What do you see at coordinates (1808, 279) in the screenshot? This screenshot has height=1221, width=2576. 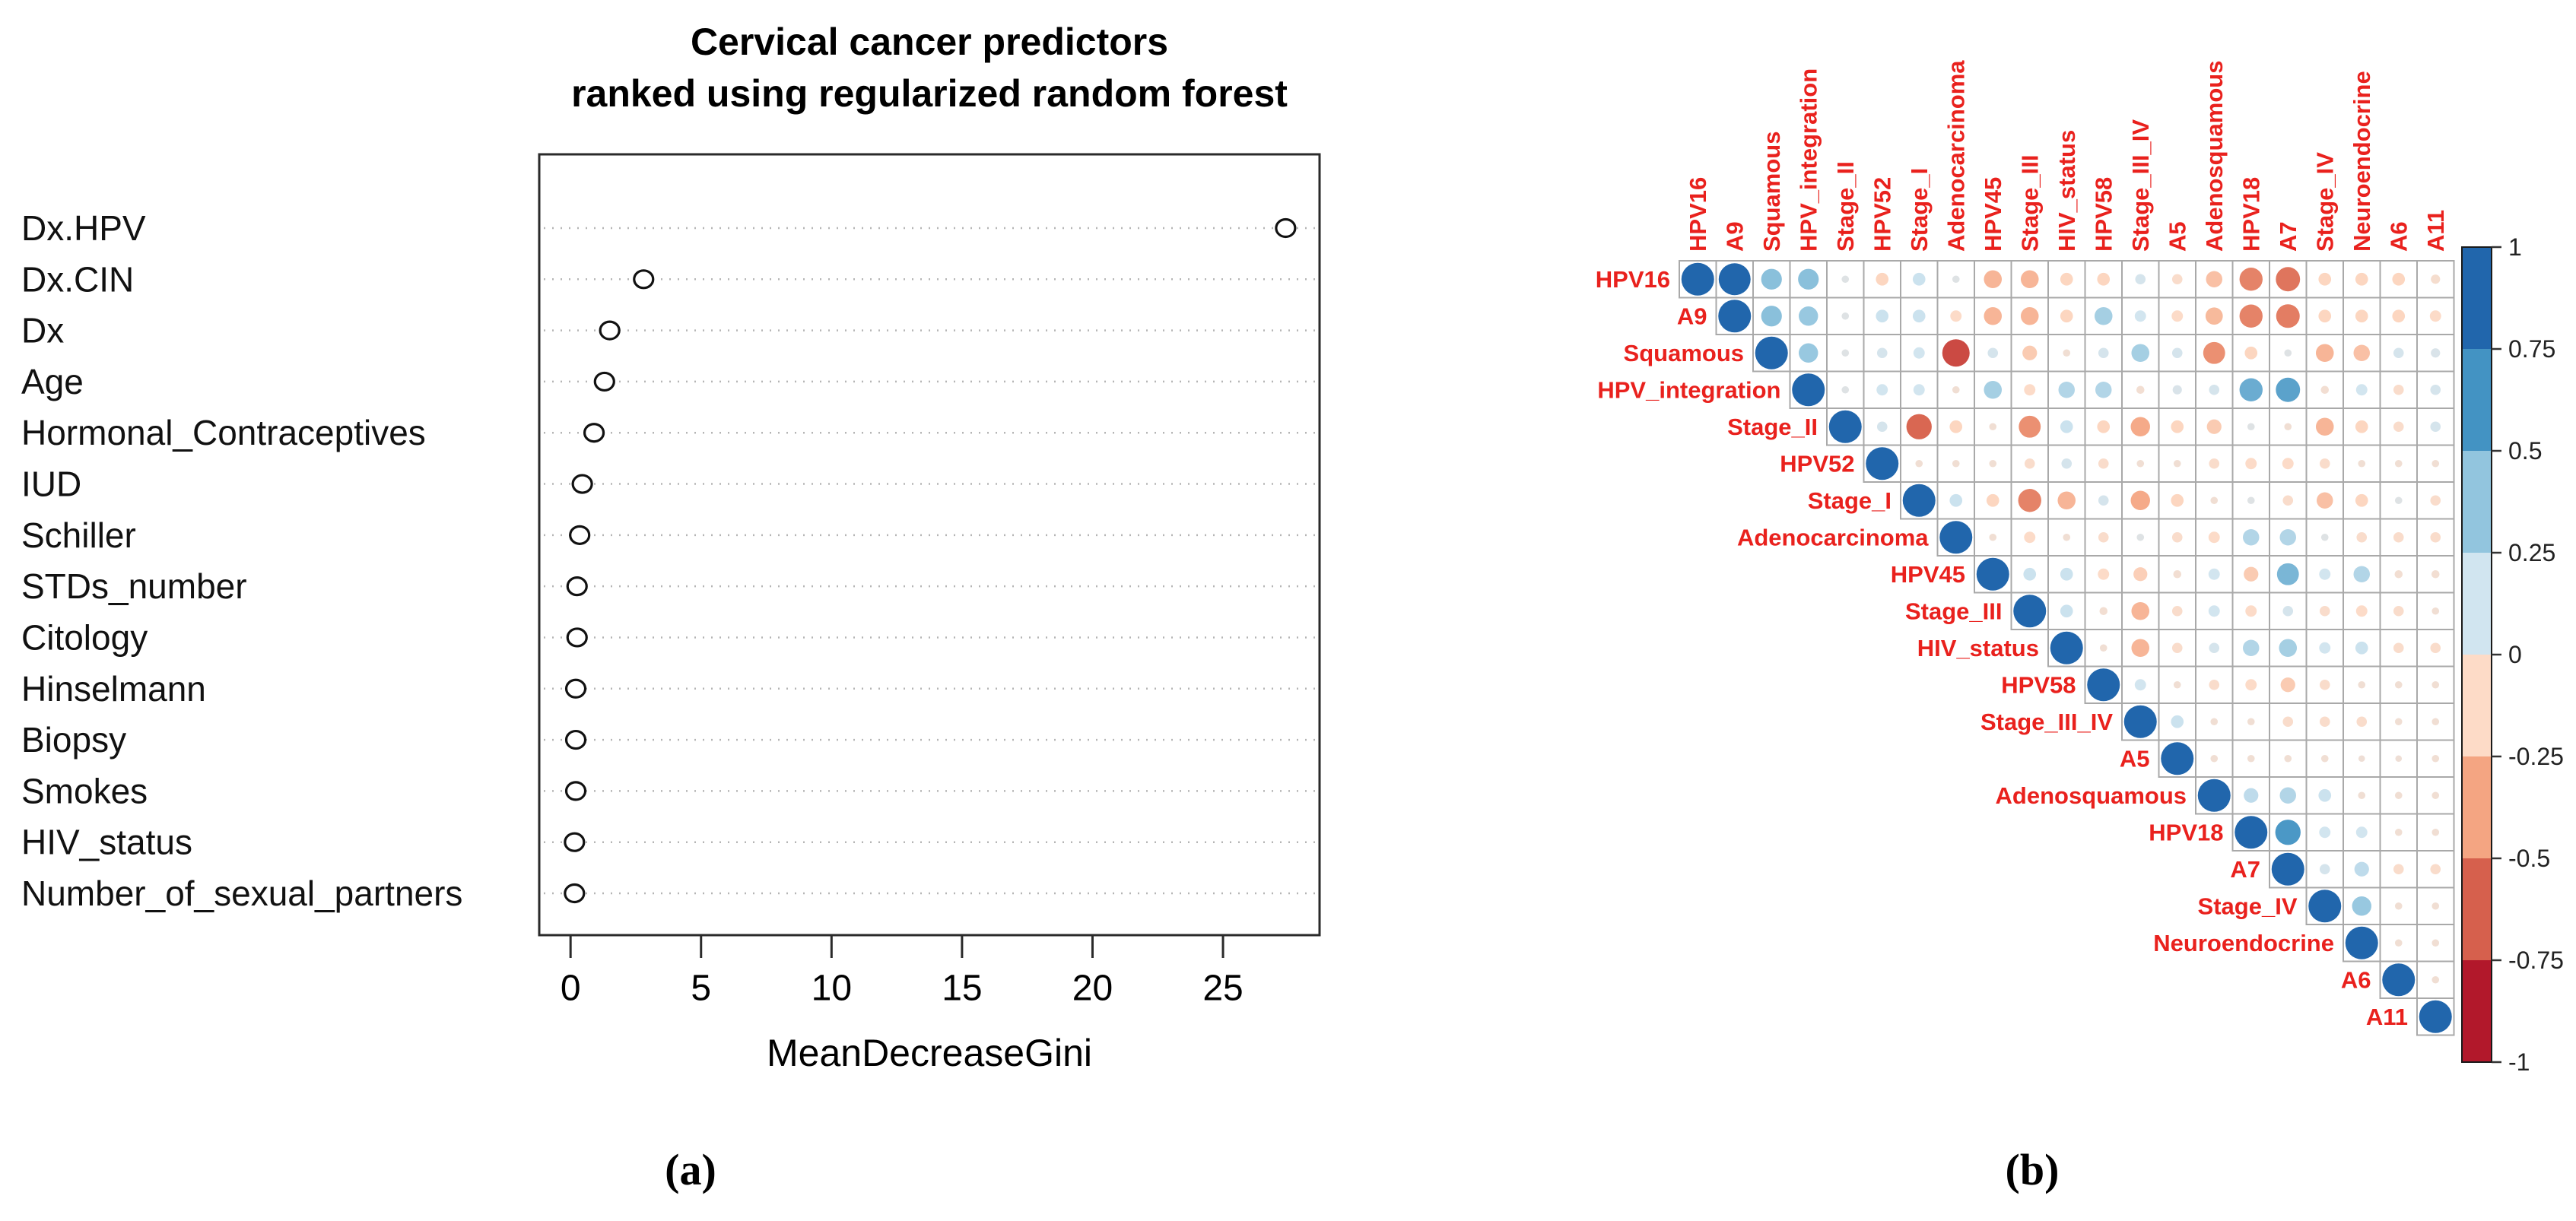 I see `corr-dot-HPV16-HPV_integration` at bounding box center [1808, 279].